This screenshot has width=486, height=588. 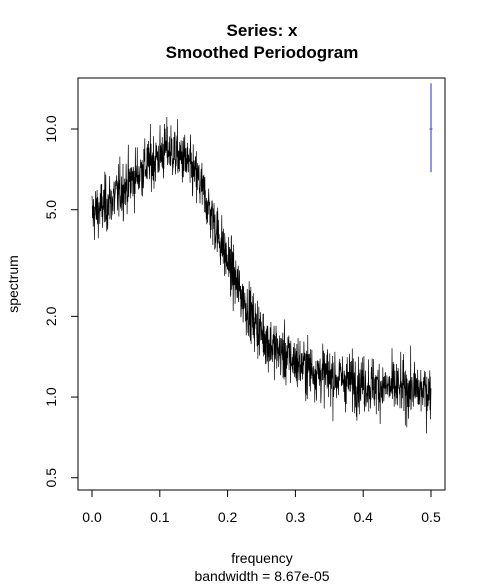 What do you see at coordinates (60, 301) in the screenshot?
I see `y-axis: 0.5 1.0 2.0 5.0 10.0` at bounding box center [60, 301].